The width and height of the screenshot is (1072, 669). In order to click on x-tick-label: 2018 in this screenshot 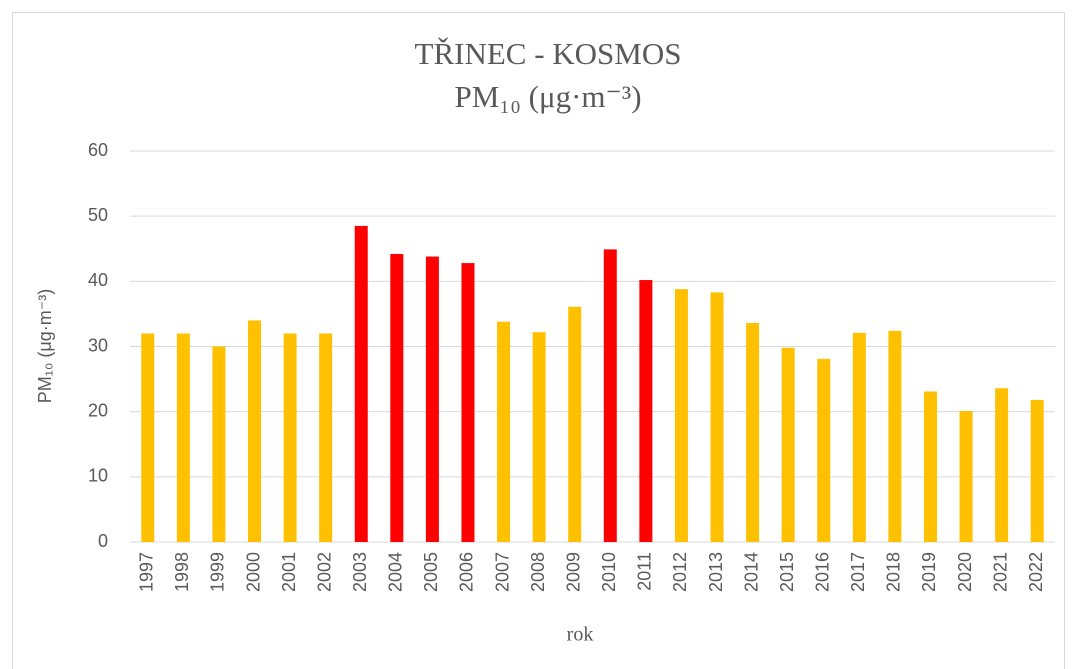, I will do `click(894, 572)`.